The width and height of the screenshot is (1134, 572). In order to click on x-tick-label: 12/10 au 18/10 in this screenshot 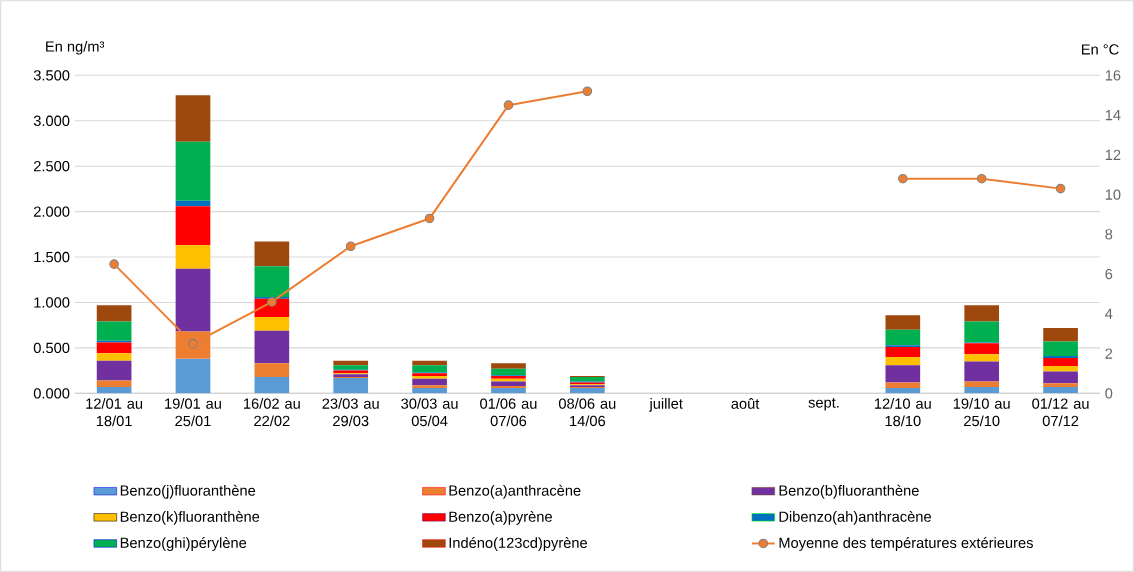, I will do `click(902, 412)`.